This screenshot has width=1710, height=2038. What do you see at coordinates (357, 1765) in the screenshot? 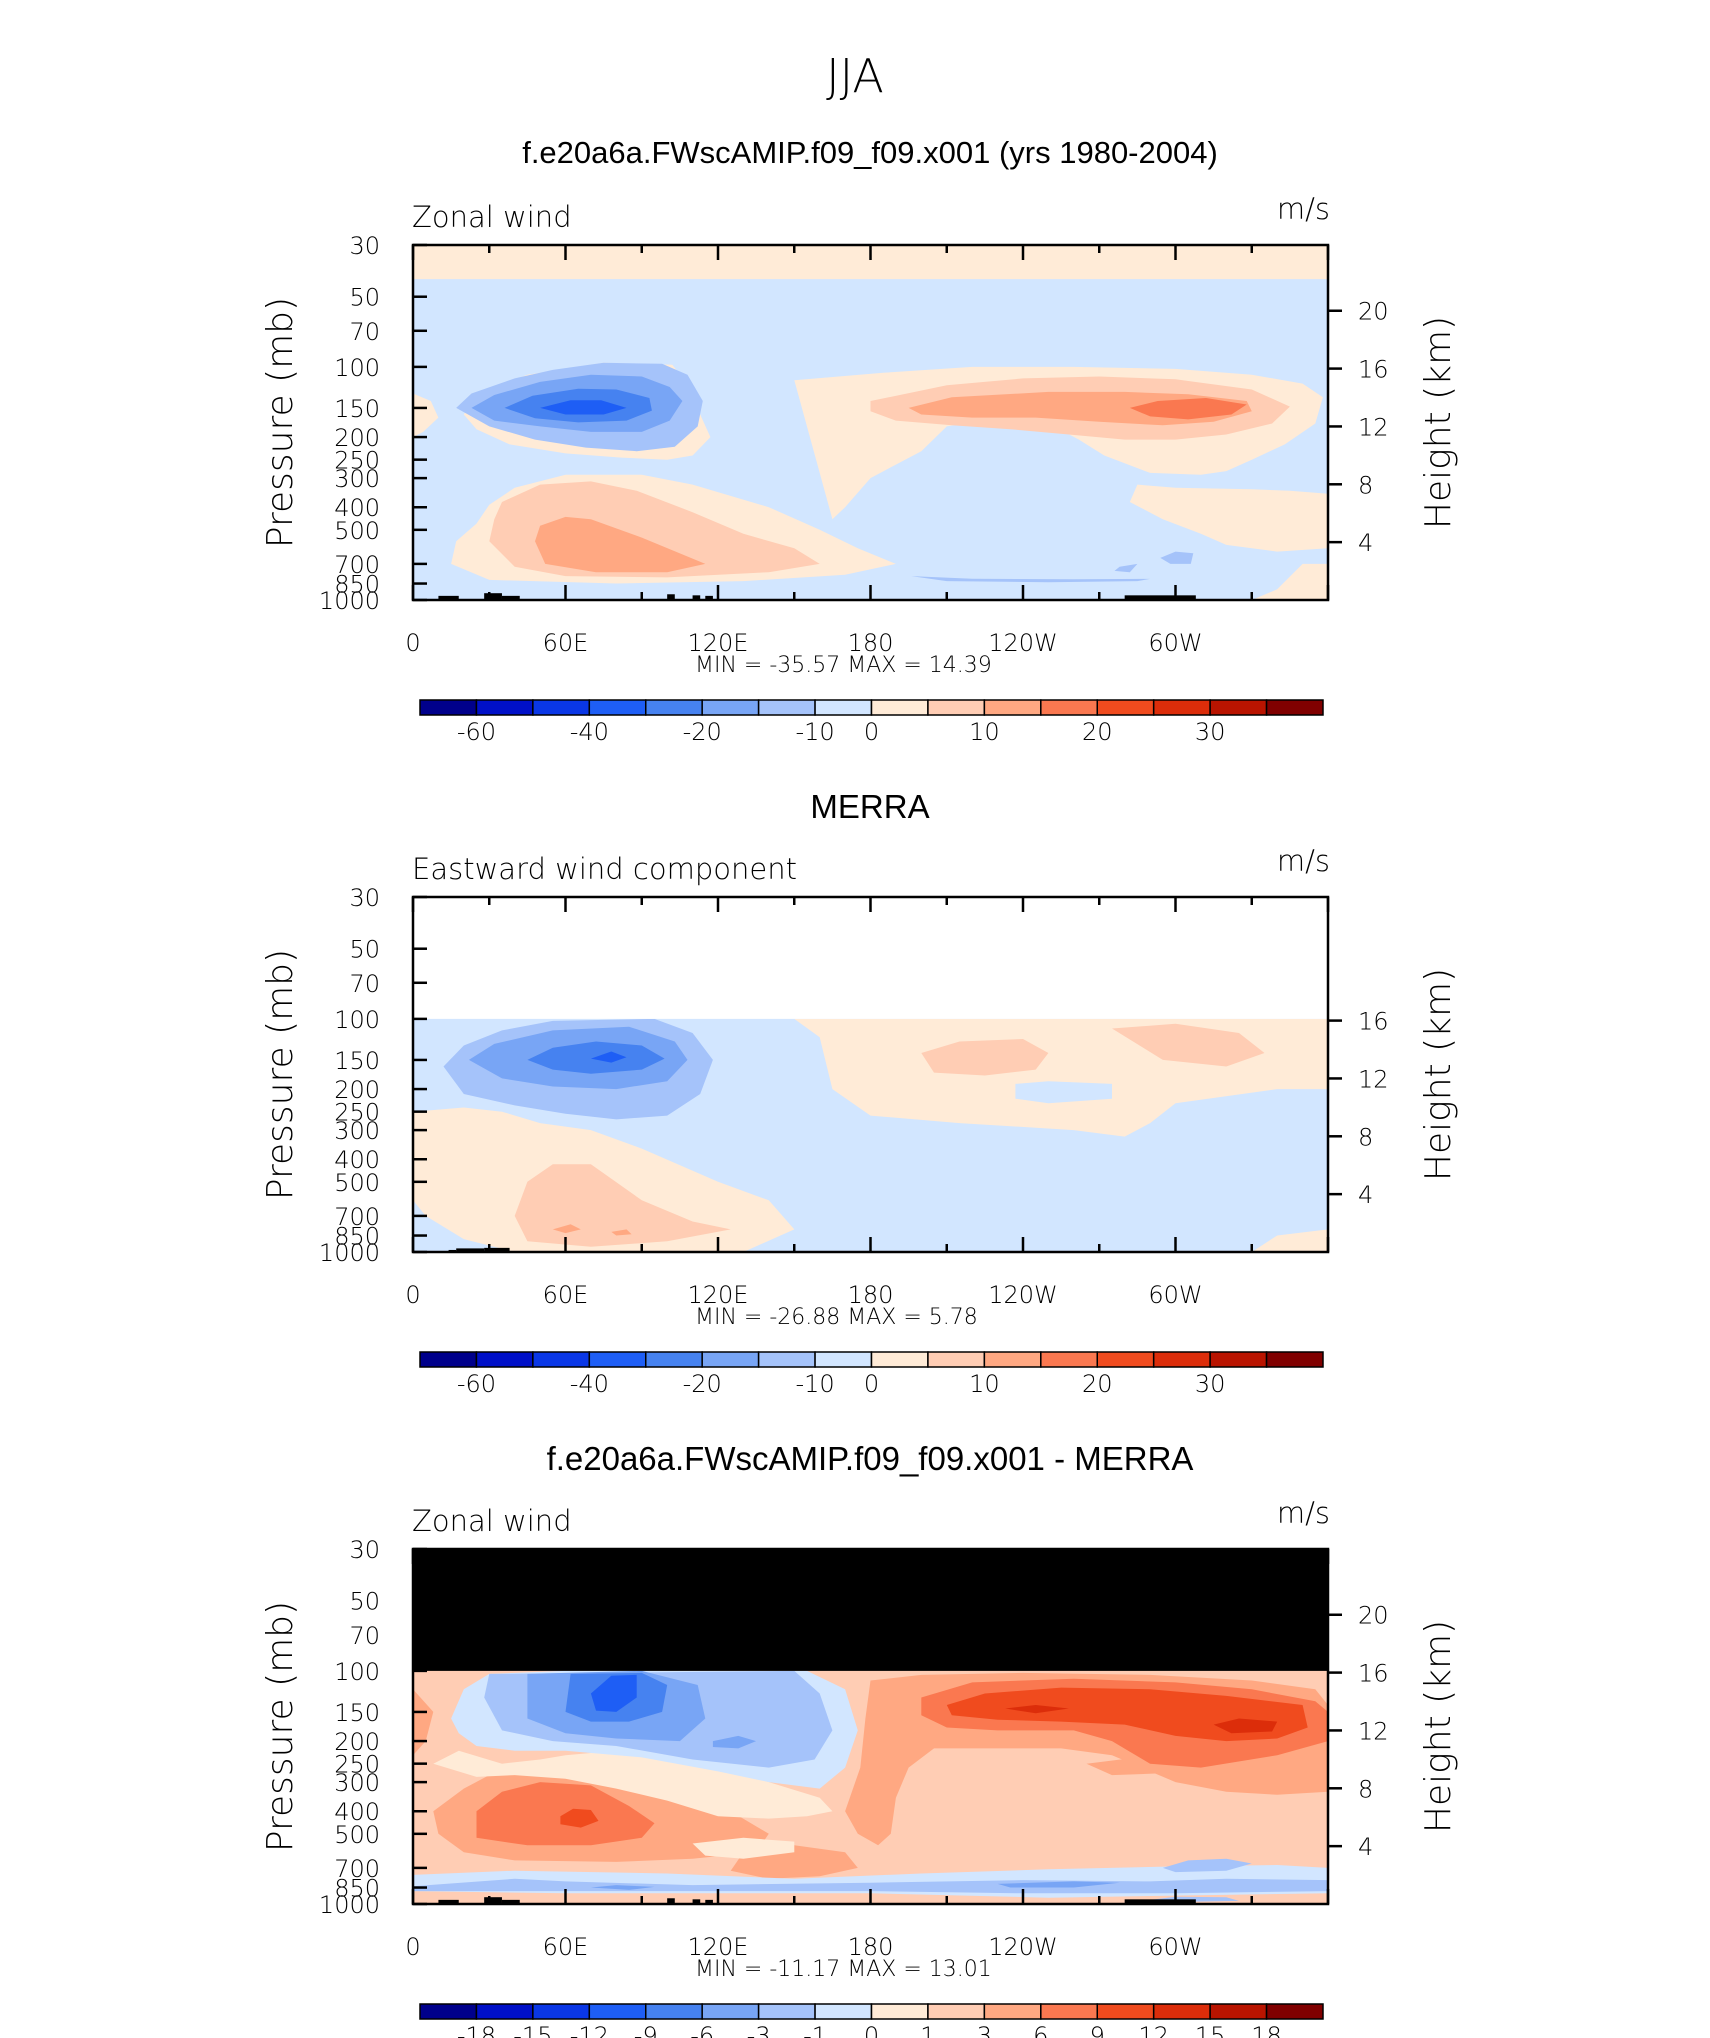
I see `y-tick-label: 250` at bounding box center [357, 1765].